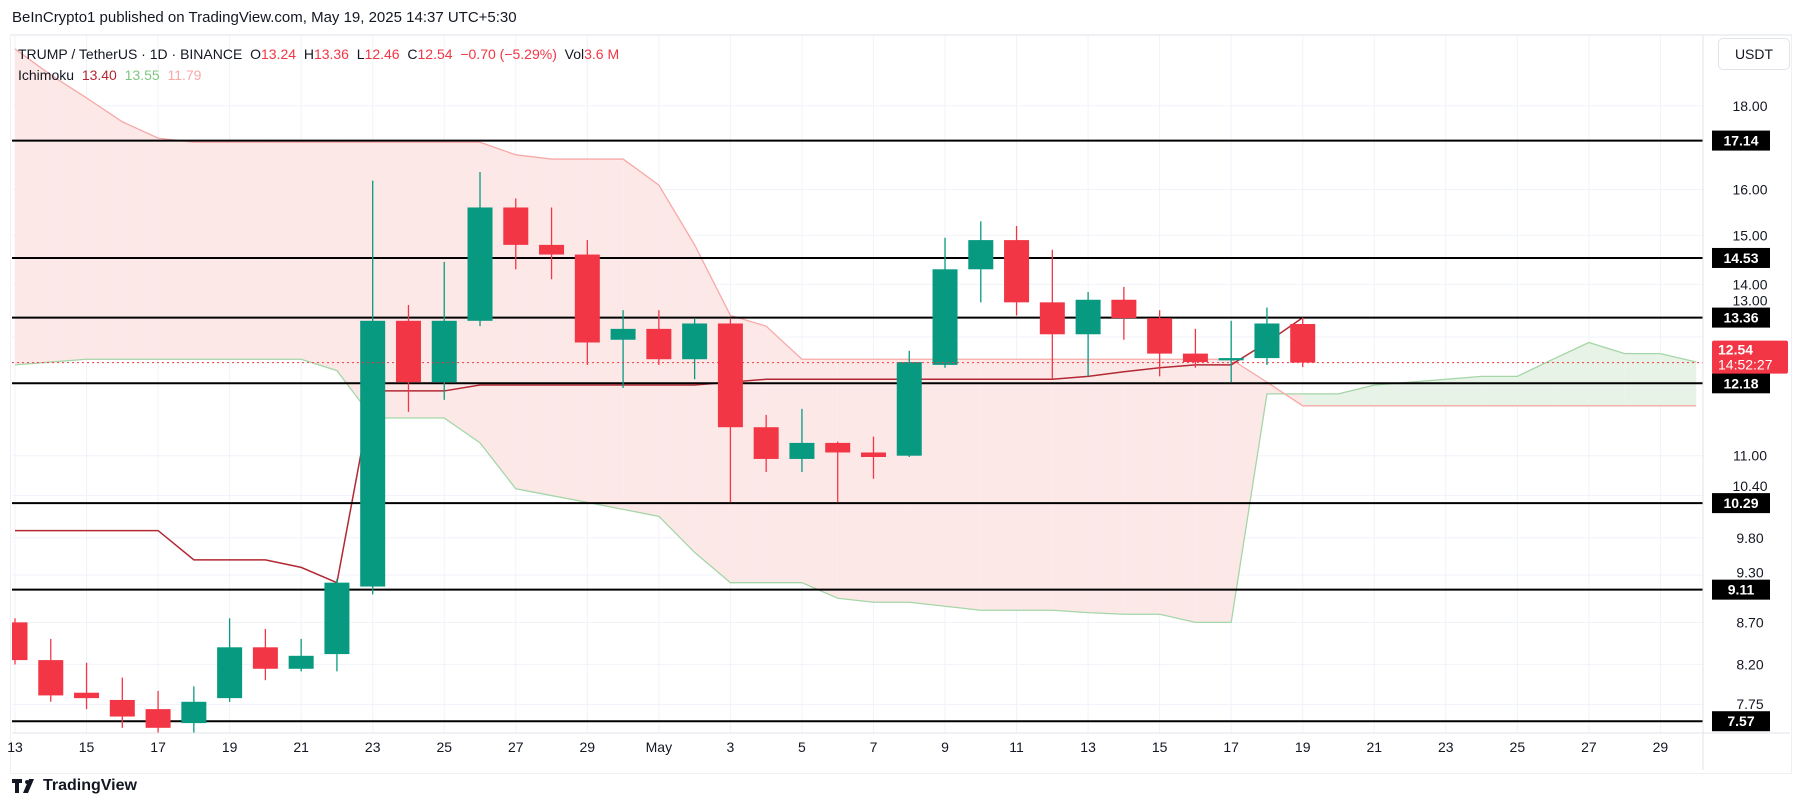 The width and height of the screenshot is (1804, 809). I want to click on indicator-name: Ichimoku, so click(46, 75).